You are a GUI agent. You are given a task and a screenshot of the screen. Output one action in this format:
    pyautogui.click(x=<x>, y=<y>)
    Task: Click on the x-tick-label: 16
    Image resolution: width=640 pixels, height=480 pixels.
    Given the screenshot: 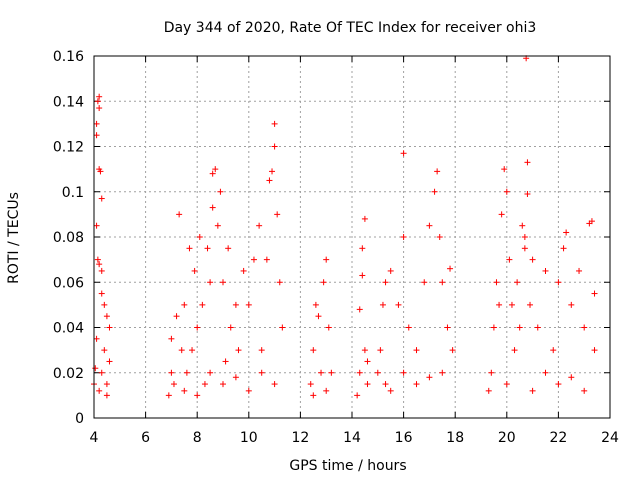 What is the action you would take?
    pyautogui.click(x=404, y=438)
    